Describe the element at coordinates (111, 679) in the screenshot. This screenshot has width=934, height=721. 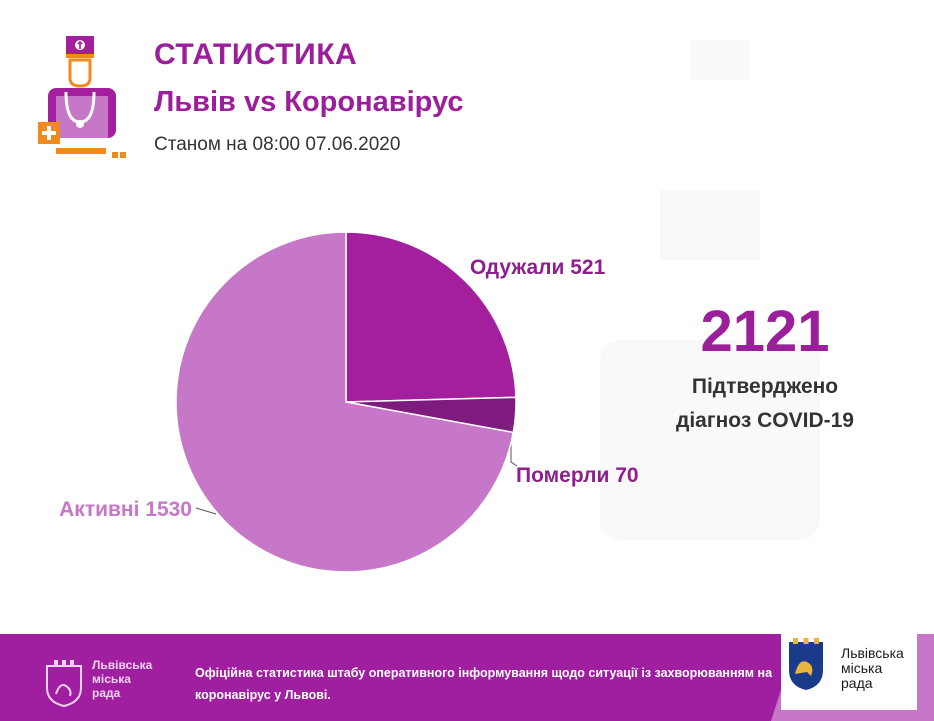
I see `footer-council-line2: міська` at that location.